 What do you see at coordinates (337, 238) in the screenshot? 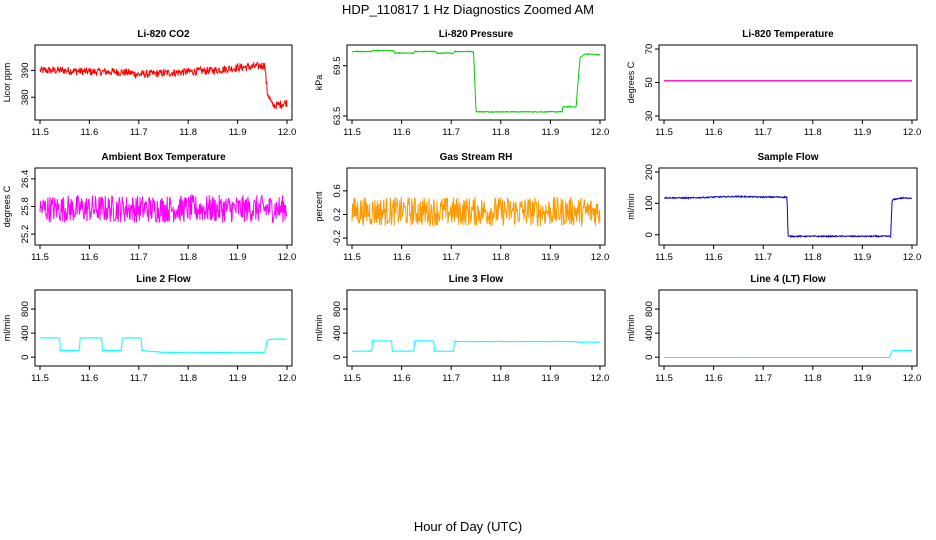
I see `y-tick-label-rh: -0.2` at bounding box center [337, 238].